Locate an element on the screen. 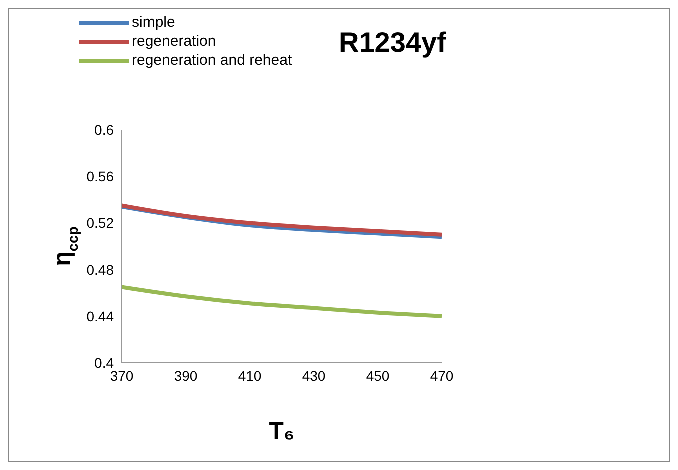  x-tick-label: 390 is located at coordinates (186, 376).